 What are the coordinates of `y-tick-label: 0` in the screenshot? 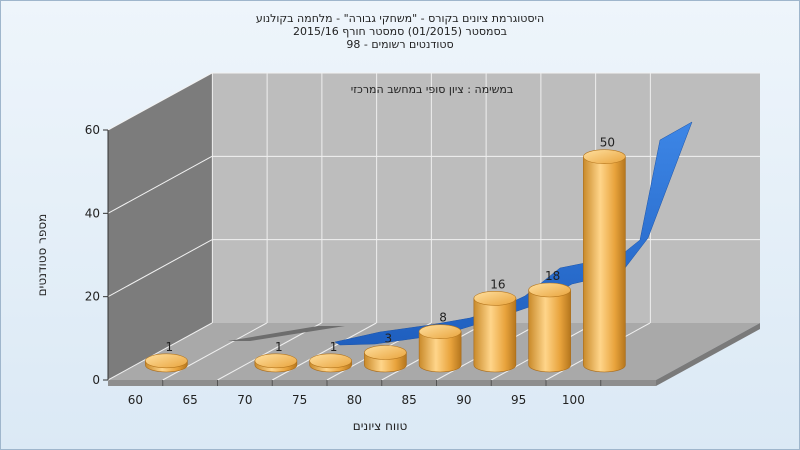 It's located at (96, 380).